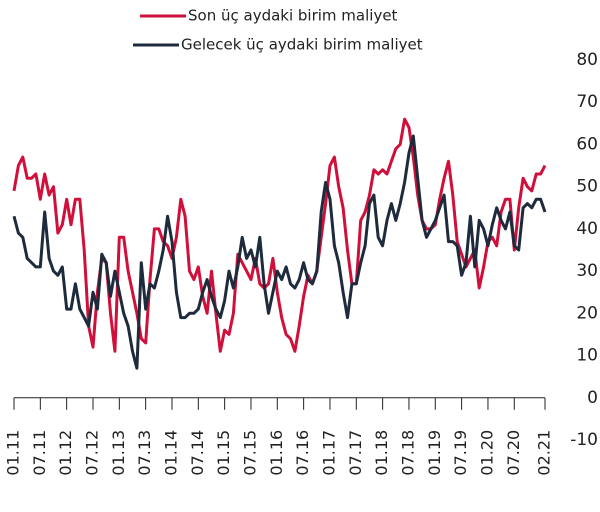 The height and width of the screenshot is (512, 600). What do you see at coordinates (513, 453) in the screenshot?
I see `x-tick-label: 07.20` at bounding box center [513, 453].